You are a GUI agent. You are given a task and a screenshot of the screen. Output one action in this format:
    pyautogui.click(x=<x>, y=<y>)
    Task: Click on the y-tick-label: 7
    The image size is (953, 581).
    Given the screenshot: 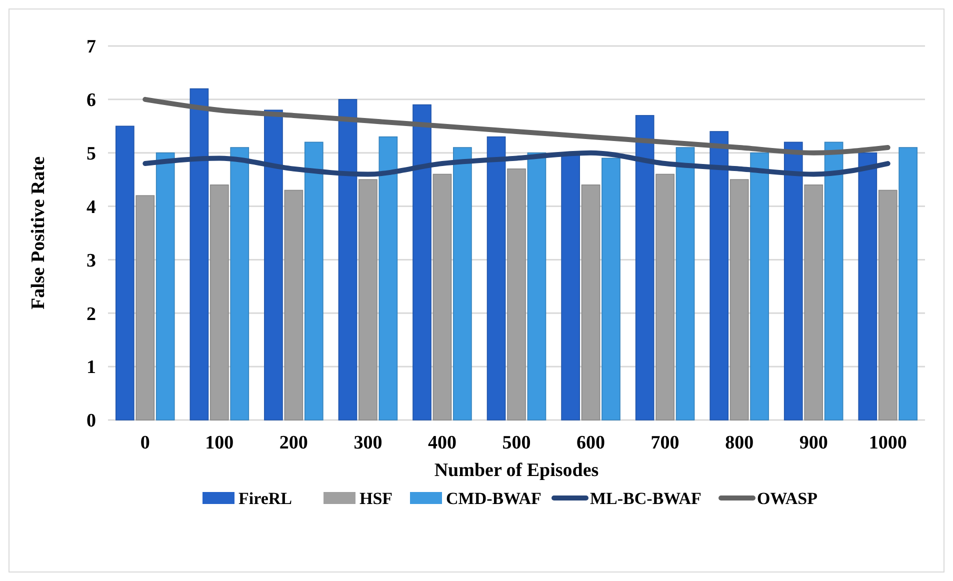 What is the action you would take?
    pyautogui.click(x=91, y=47)
    